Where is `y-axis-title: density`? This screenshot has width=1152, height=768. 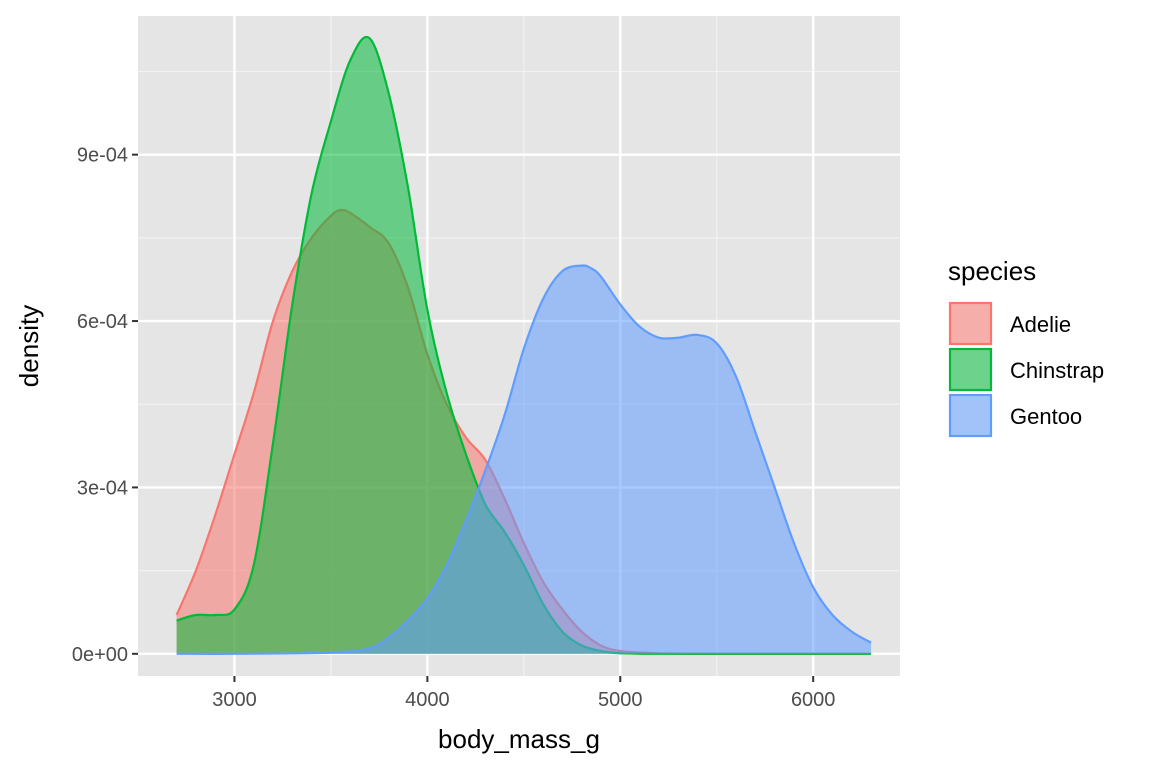
y-axis-title: density is located at coordinates (29, 346).